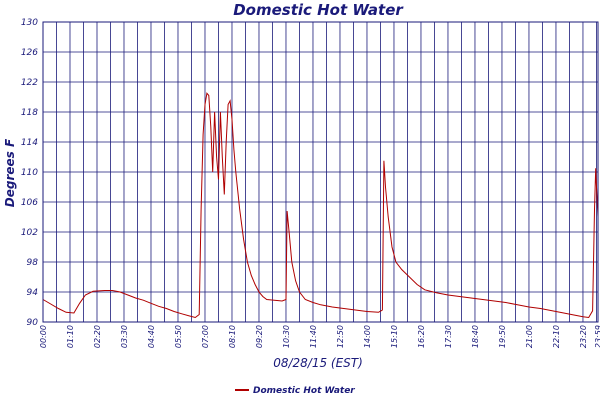 The width and height of the screenshot is (600, 400). What do you see at coordinates (259, 336) in the screenshot?
I see `x-tick-label: 09:20` at bounding box center [259, 336].